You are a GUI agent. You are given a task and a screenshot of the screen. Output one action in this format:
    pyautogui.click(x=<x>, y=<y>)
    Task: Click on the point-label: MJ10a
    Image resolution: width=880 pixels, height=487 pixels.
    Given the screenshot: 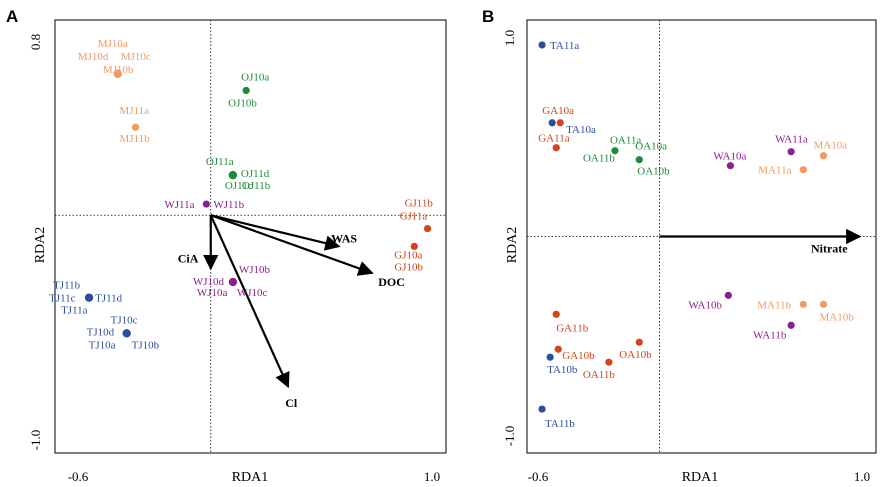 What is the action you would take?
    pyautogui.click(x=113, y=44)
    